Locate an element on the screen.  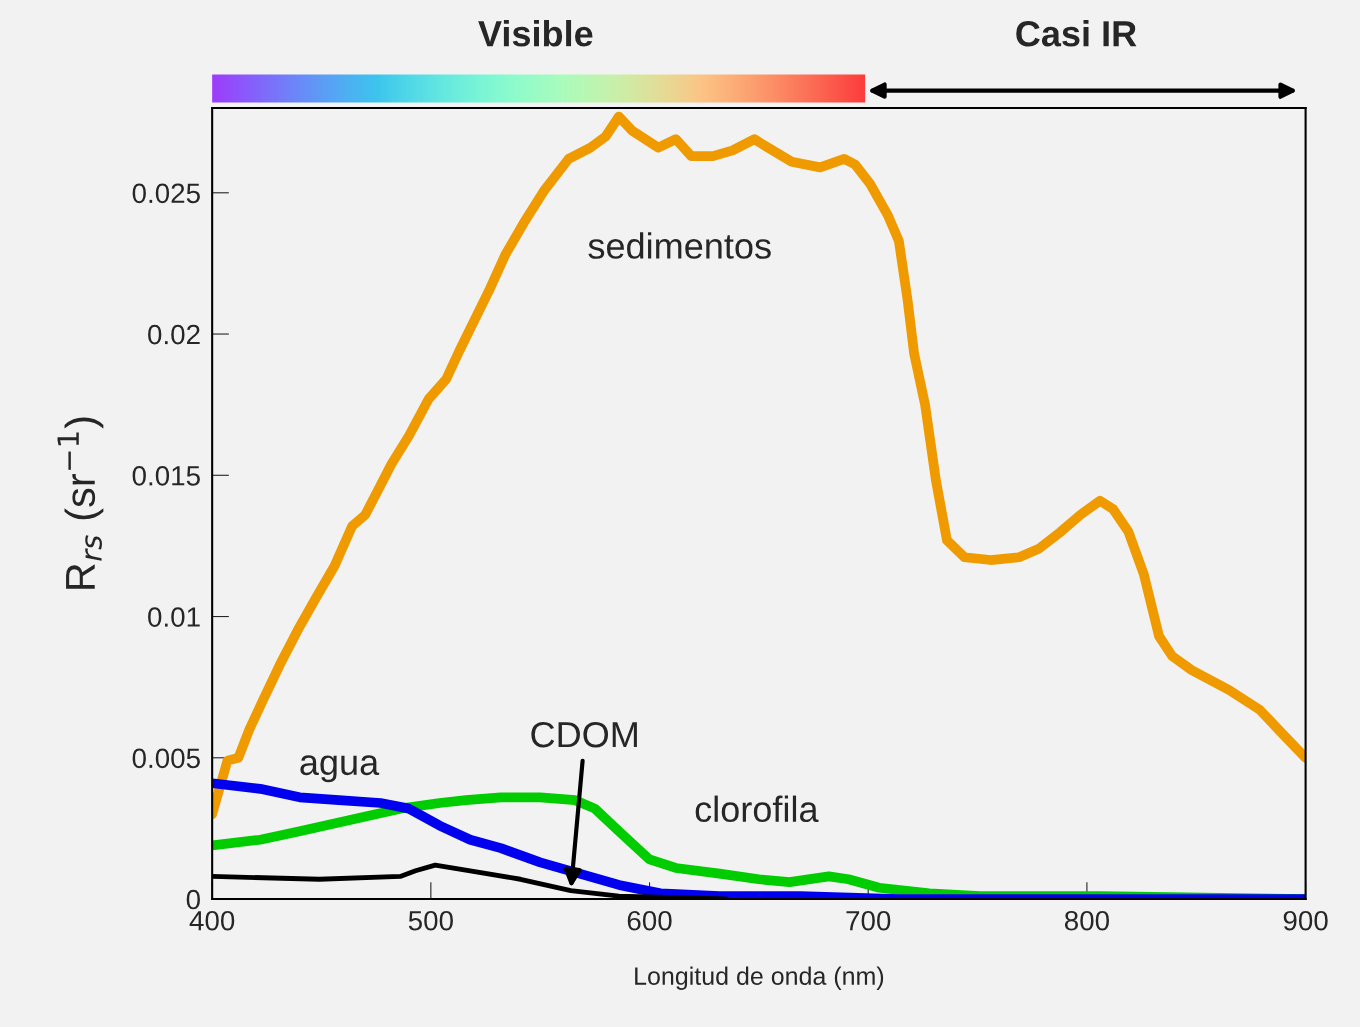
y-tick-label: 0.01 is located at coordinates (174, 617).